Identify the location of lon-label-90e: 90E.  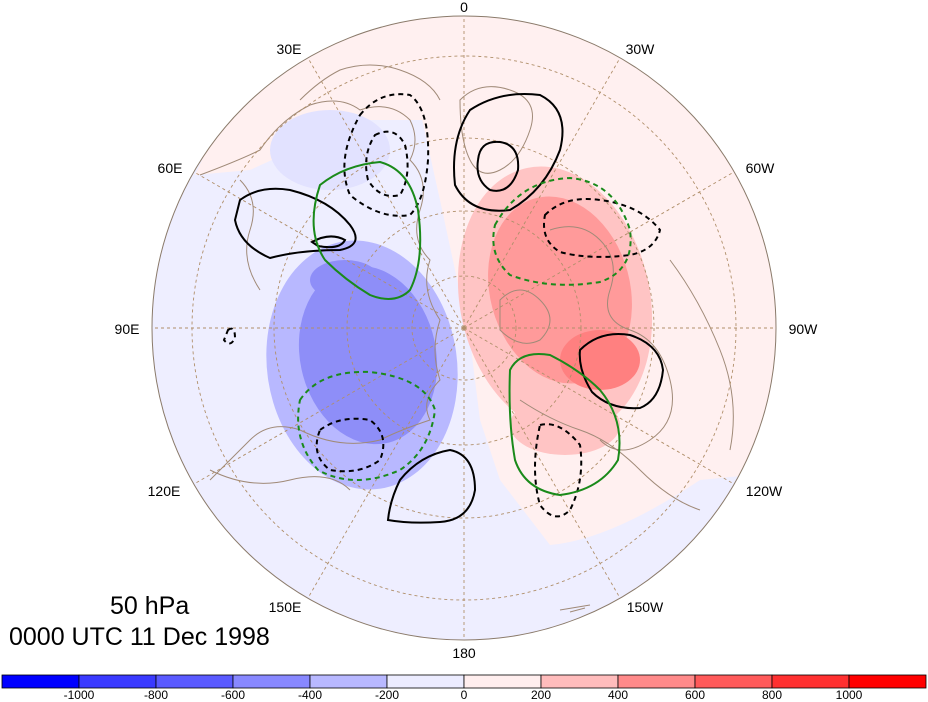
(127, 329).